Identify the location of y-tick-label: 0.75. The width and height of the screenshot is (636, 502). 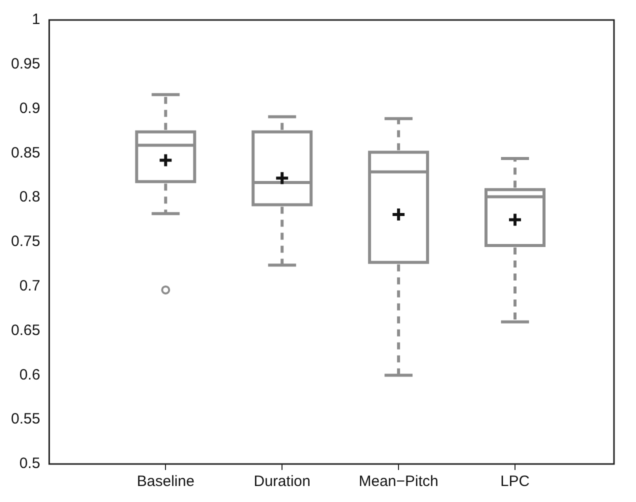
(25, 241).